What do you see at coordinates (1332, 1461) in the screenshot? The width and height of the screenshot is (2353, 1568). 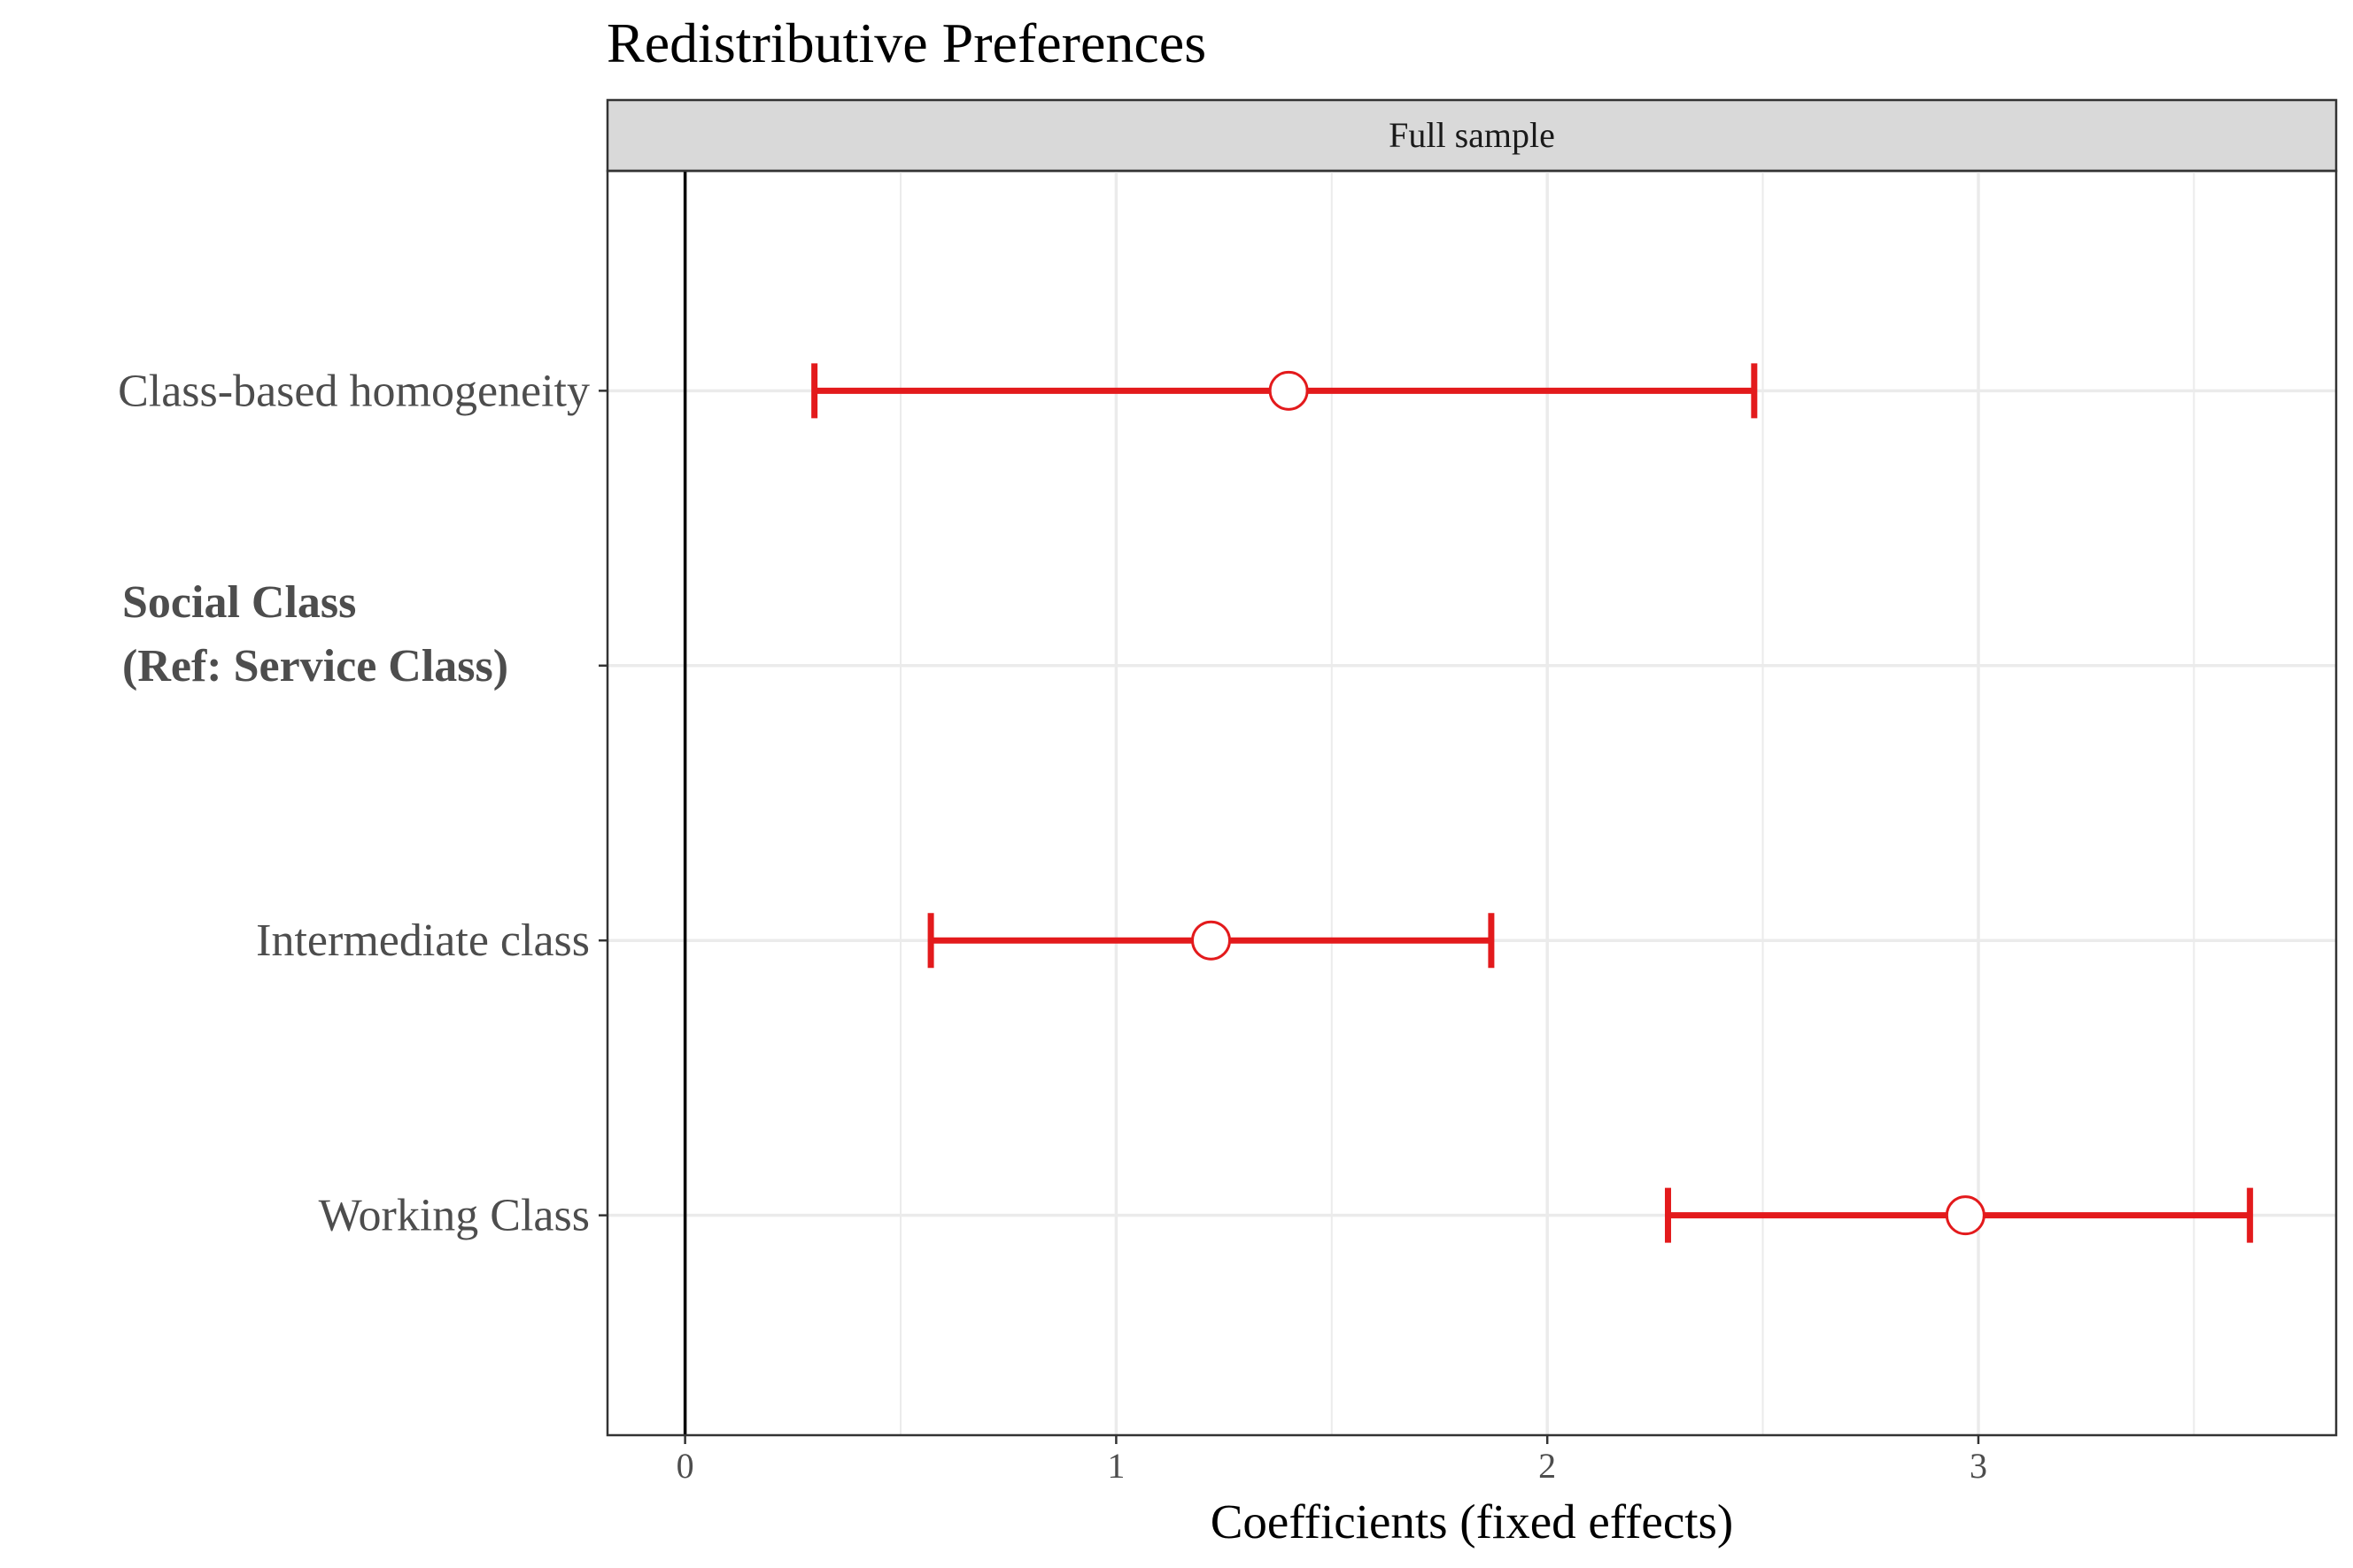 I see `x-axis: 0 1 2 3` at bounding box center [1332, 1461].